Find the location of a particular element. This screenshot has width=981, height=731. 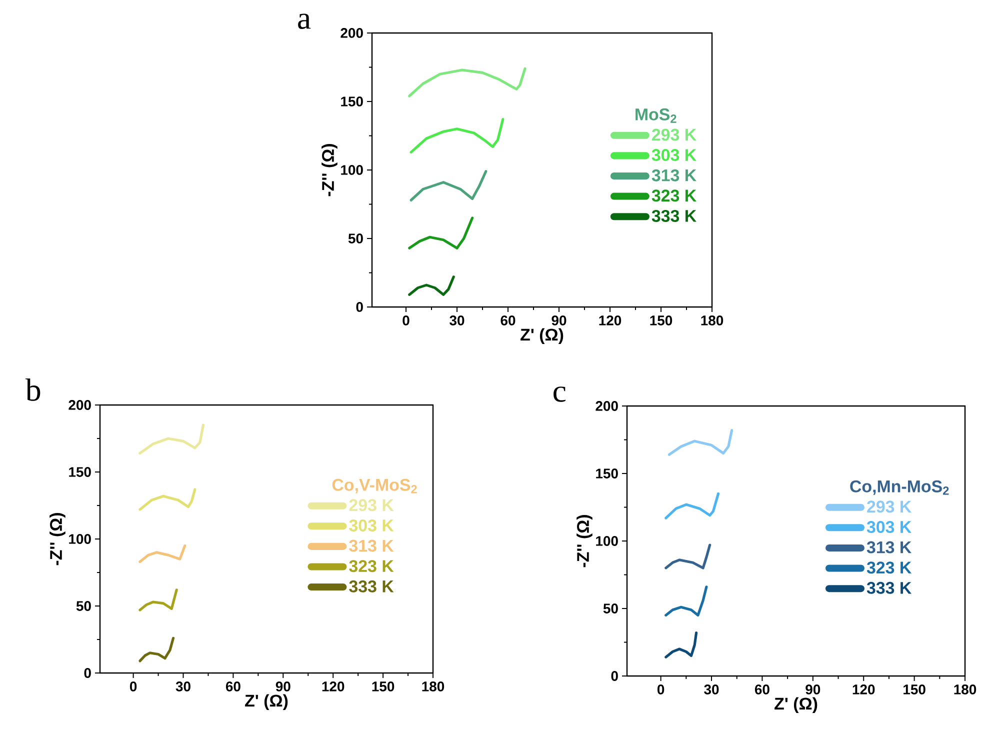

legend-title: Co,V-MoS$_{2}$ is located at coordinates (374, 486).